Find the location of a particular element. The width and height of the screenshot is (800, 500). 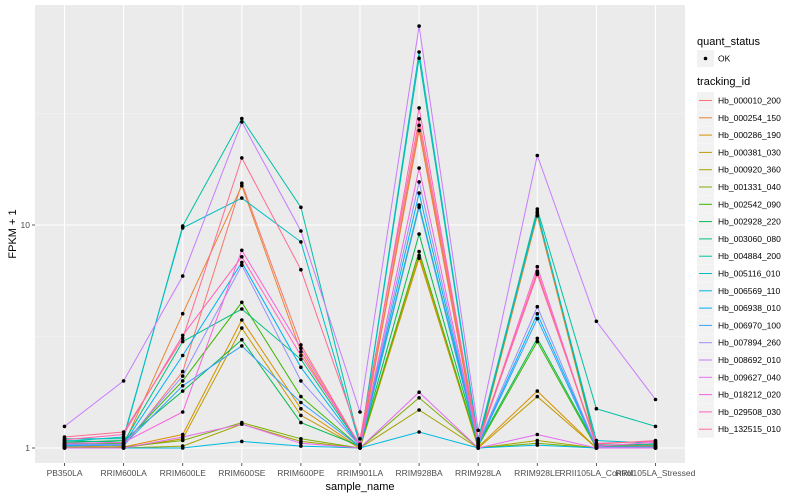

legend-label: Hb_005116_010 is located at coordinates (749, 274).